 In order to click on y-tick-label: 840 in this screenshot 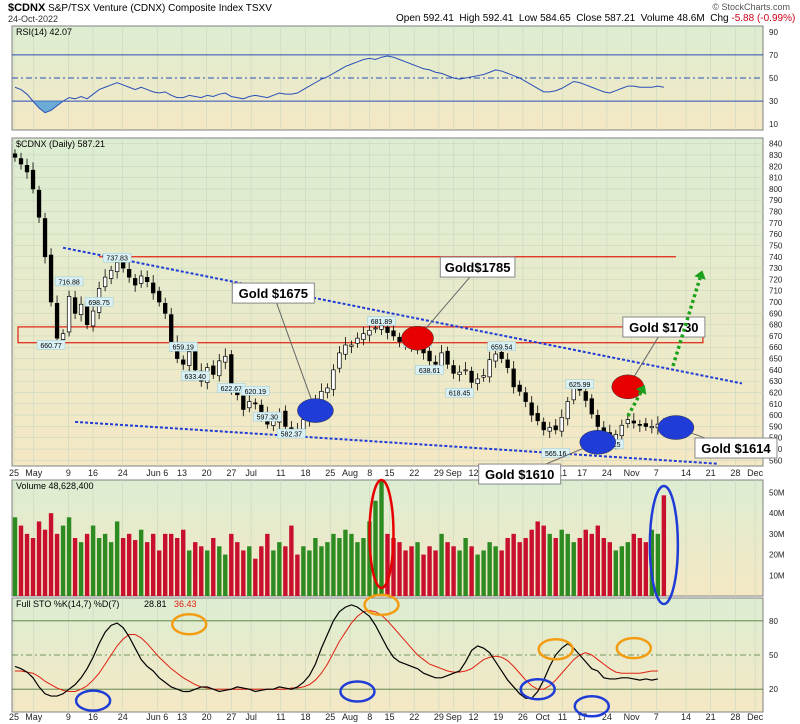, I will do `click(776, 144)`.